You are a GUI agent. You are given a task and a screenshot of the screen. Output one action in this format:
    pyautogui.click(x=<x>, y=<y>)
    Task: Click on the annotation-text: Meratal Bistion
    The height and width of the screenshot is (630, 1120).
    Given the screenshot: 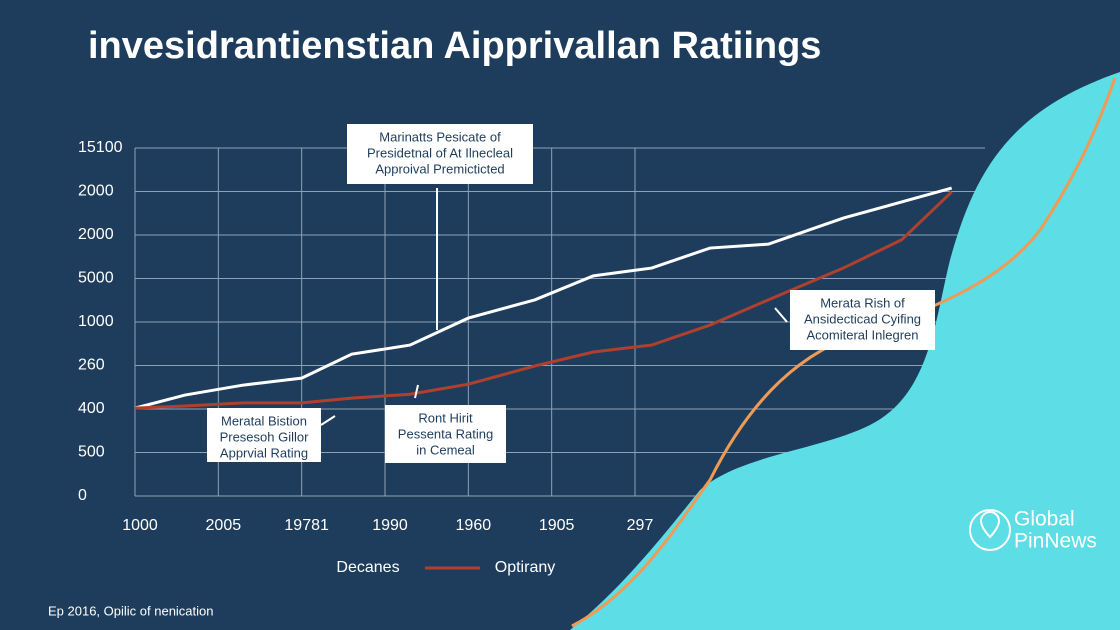 What is the action you would take?
    pyautogui.click(x=264, y=420)
    